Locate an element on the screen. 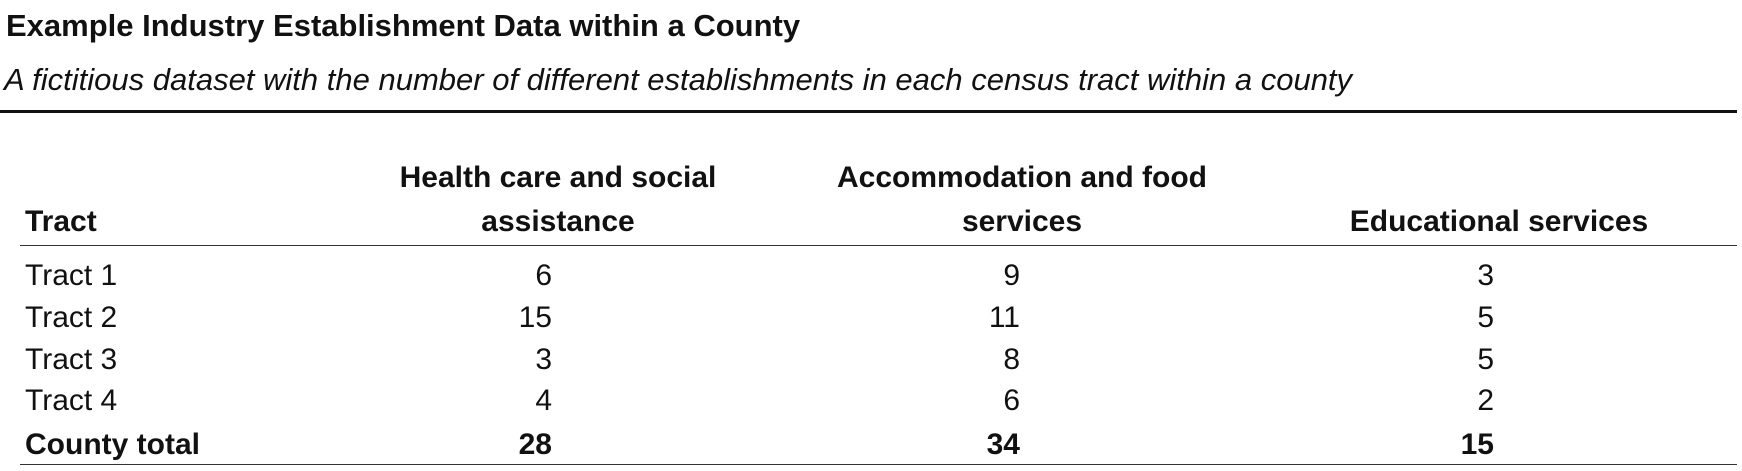  cell-value: 9 is located at coordinates (1011, 275).